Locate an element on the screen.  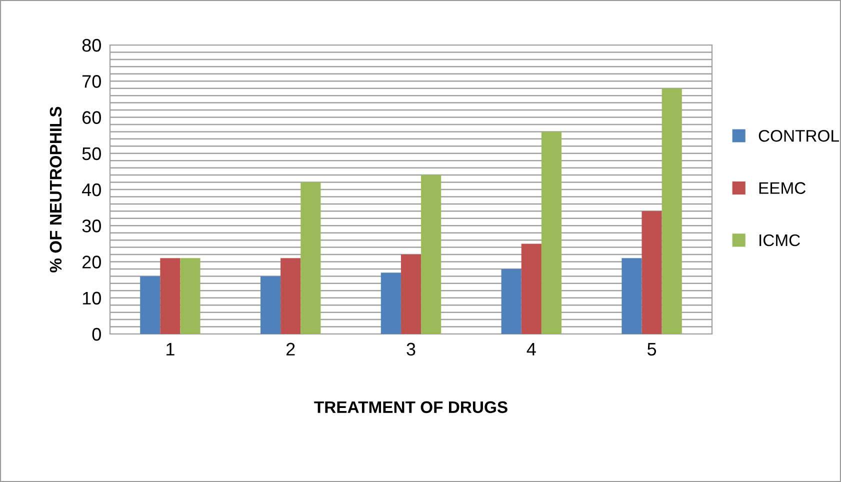
y-tick-label: 20 is located at coordinates (91, 262).